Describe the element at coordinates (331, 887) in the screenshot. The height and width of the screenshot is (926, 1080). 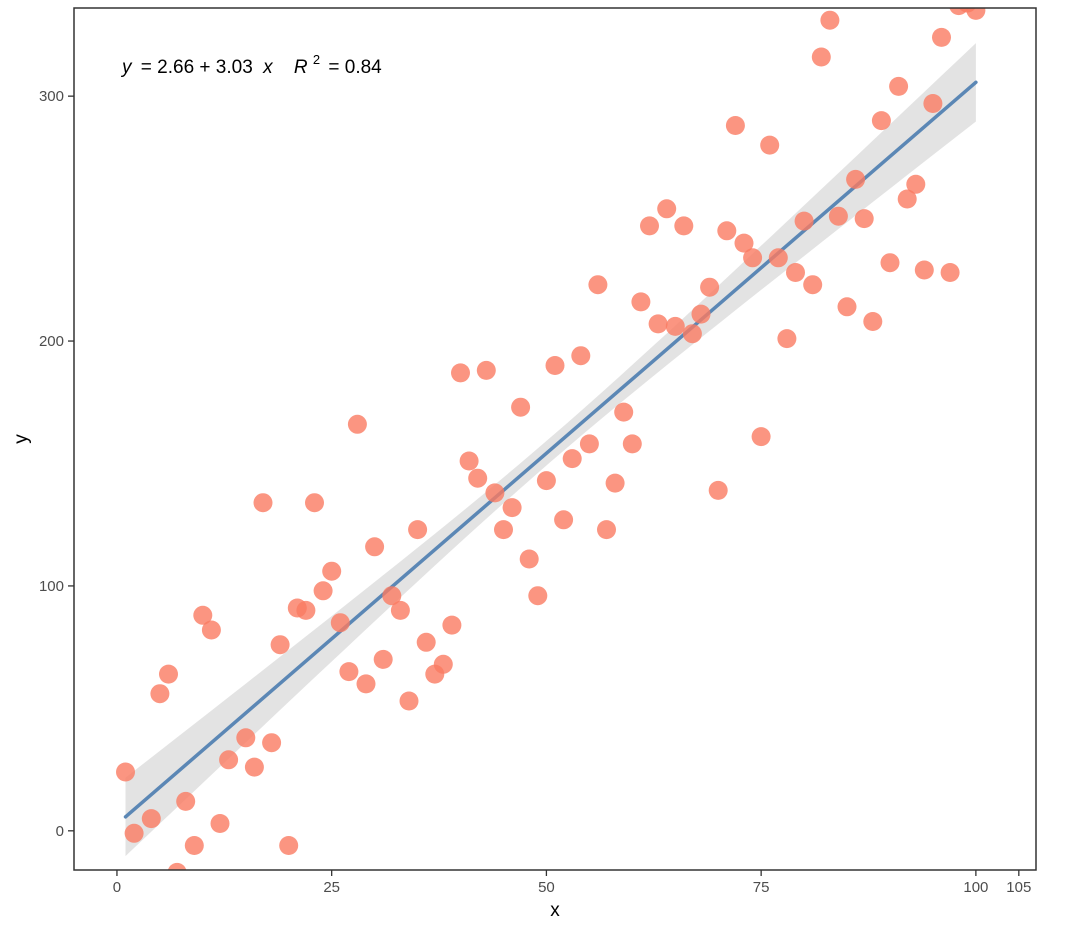
I see `x-tick-label: 25` at that location.